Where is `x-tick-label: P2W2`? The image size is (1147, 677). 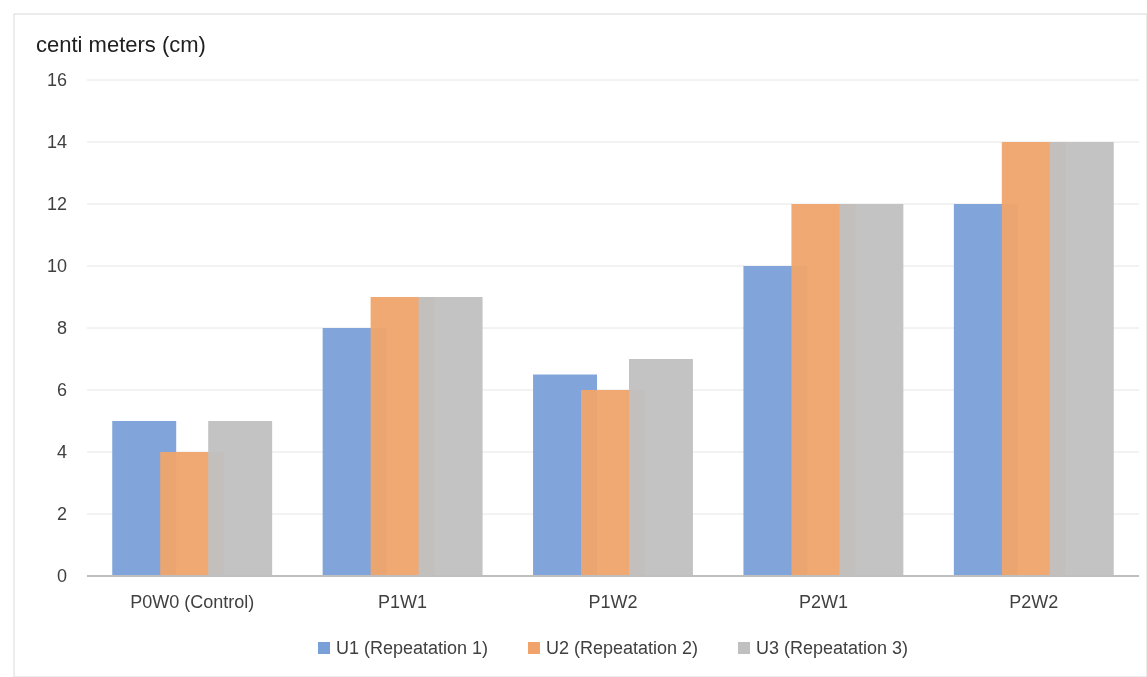 x-tick-label: P2W2 is located at coordinates (1034, 602).